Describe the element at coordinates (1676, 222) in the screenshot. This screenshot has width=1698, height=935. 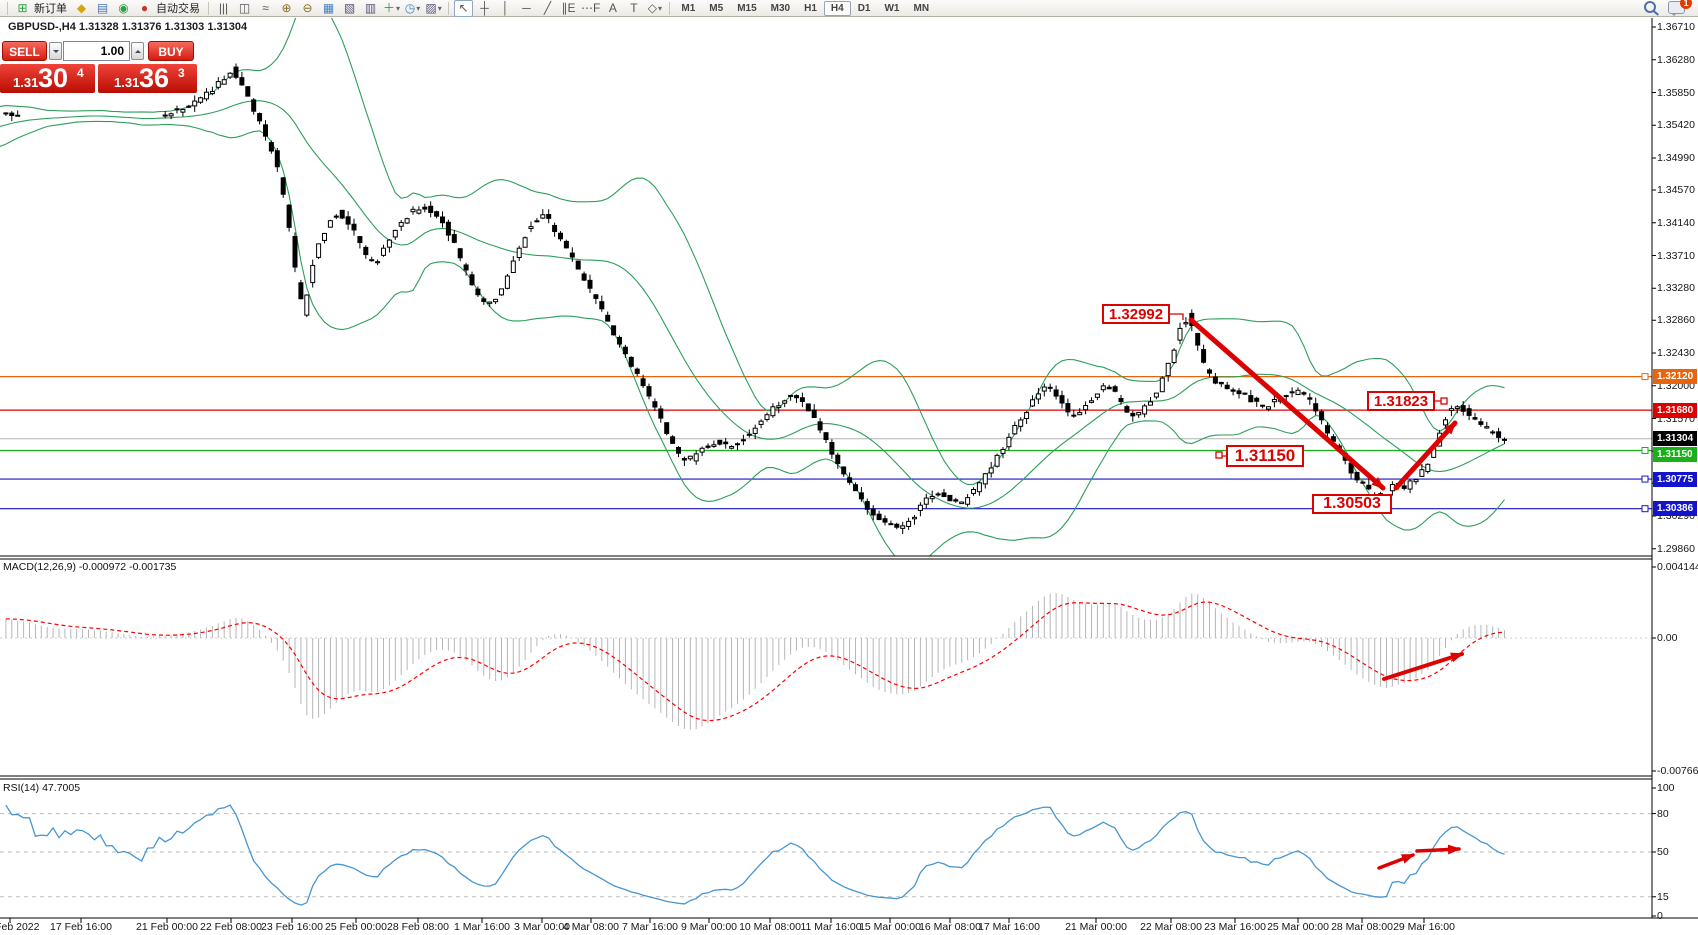
I see `price-axis-label: 1.34140` at that location.